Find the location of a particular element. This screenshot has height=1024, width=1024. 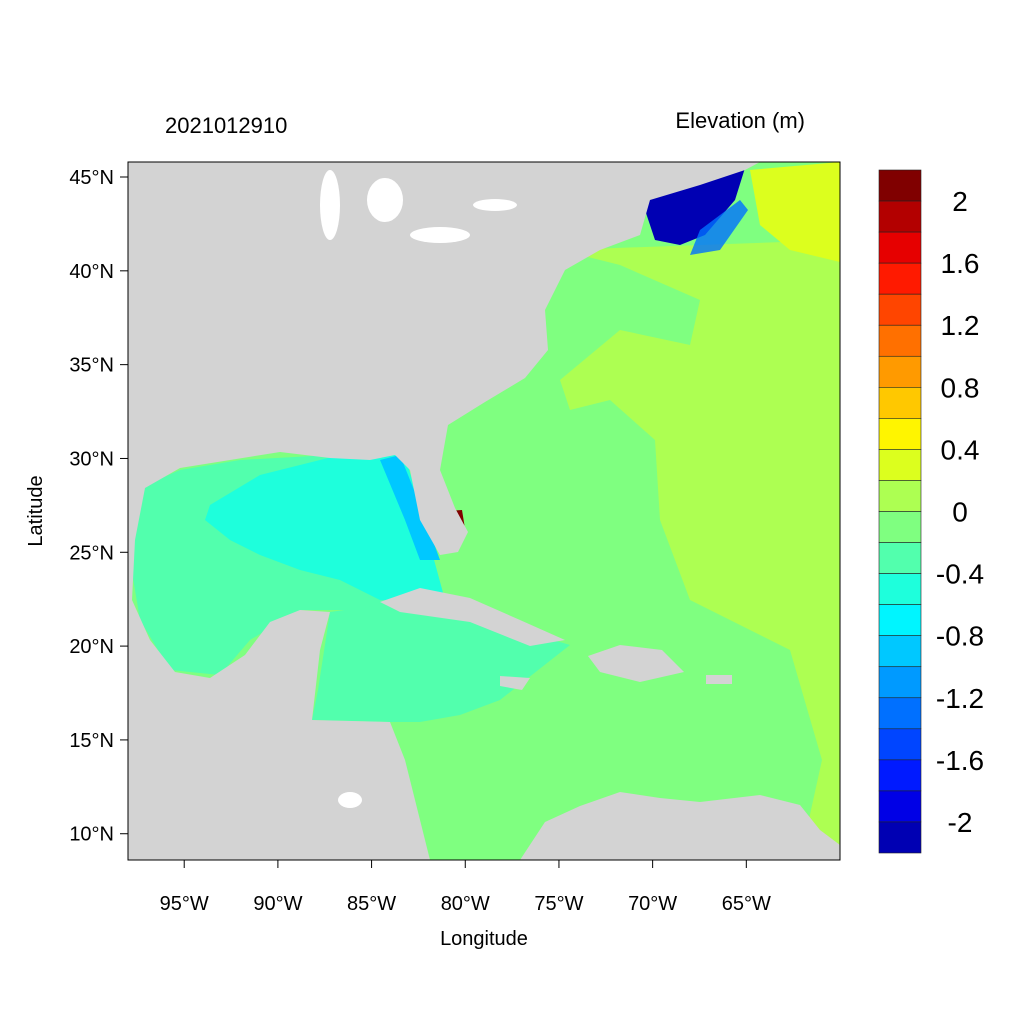

x-tick-label: 90°W is located at coordinates (277, 904).